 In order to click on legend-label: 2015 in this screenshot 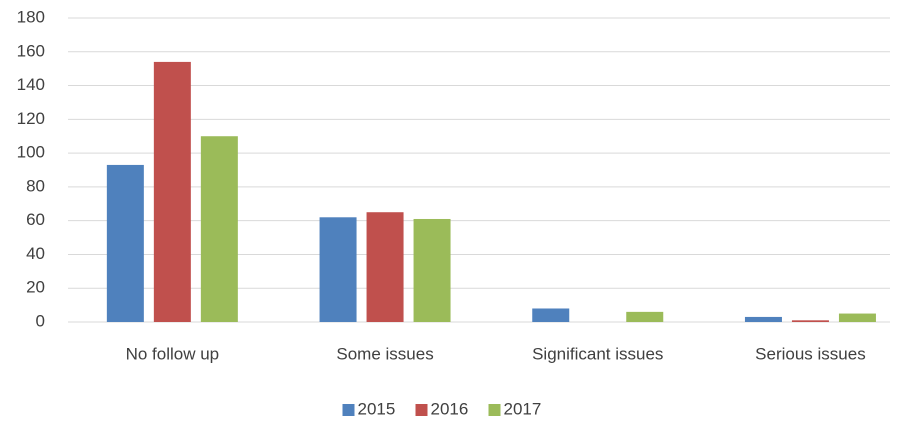, I will do `click(377, 408)`.